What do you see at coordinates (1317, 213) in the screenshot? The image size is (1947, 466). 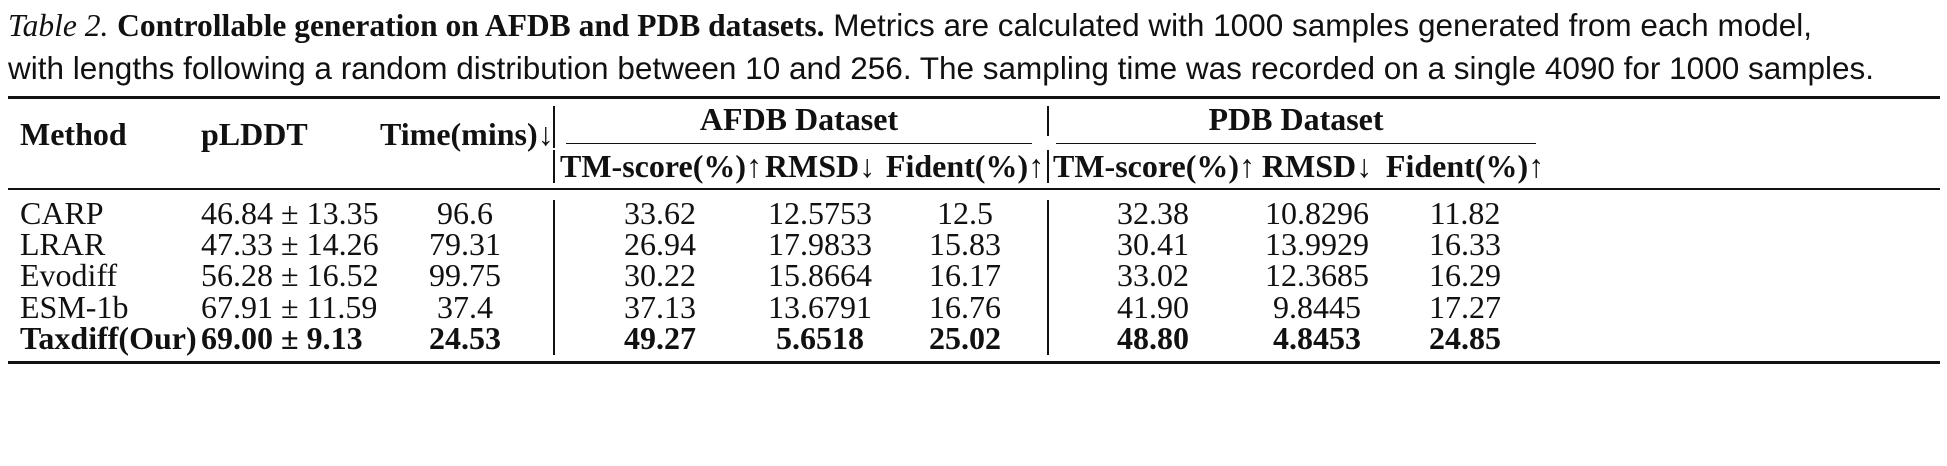 I see `cell-pdb-rmsd: 10.8296` at bounding box center [1317, 213].